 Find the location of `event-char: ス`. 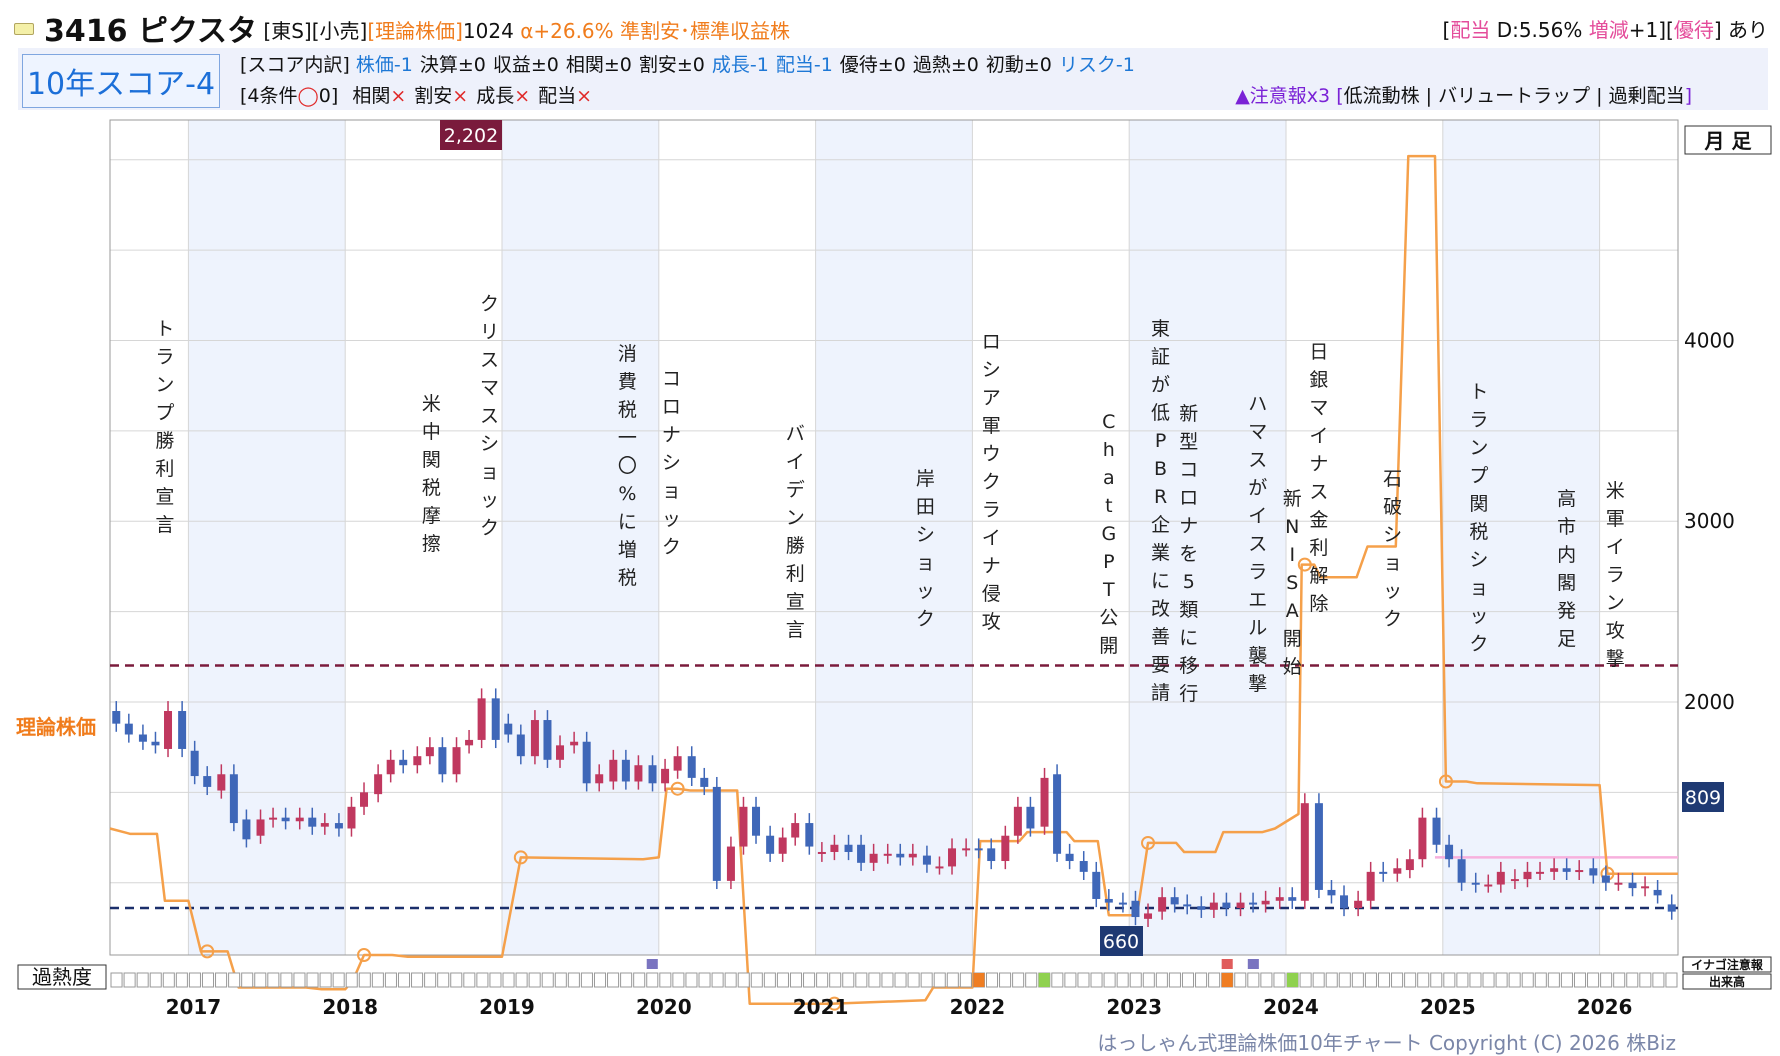

event-char: ス is located at coordinates (1257, 460).